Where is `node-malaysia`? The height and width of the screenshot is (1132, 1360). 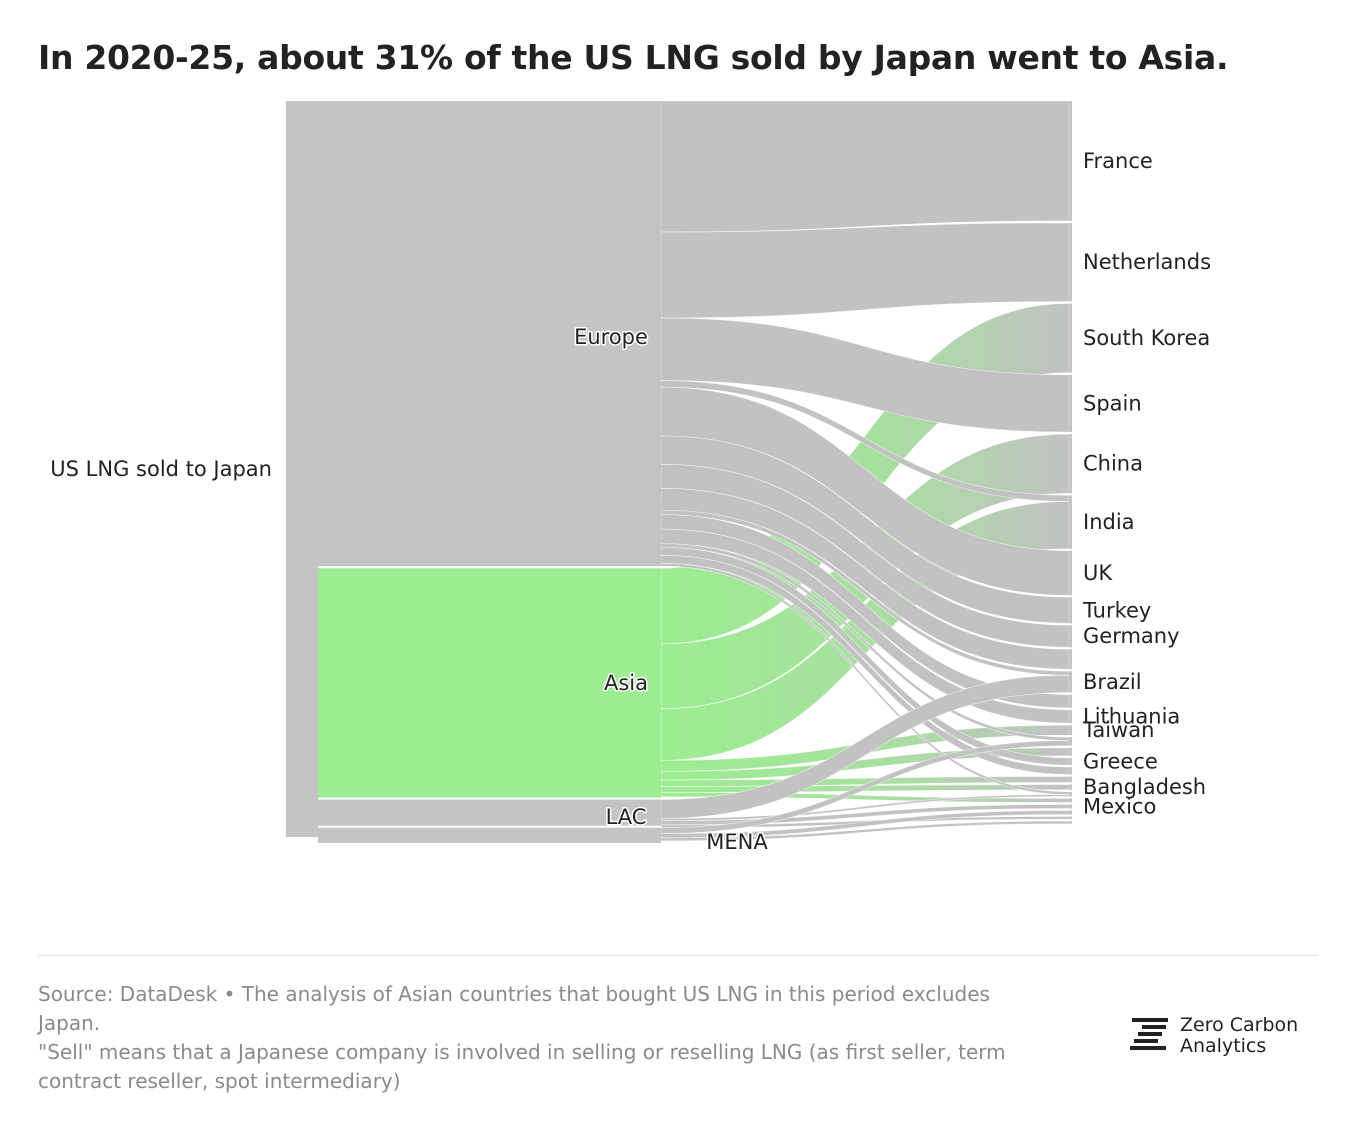 node-malaysia is located at coordinates (1070, 800).